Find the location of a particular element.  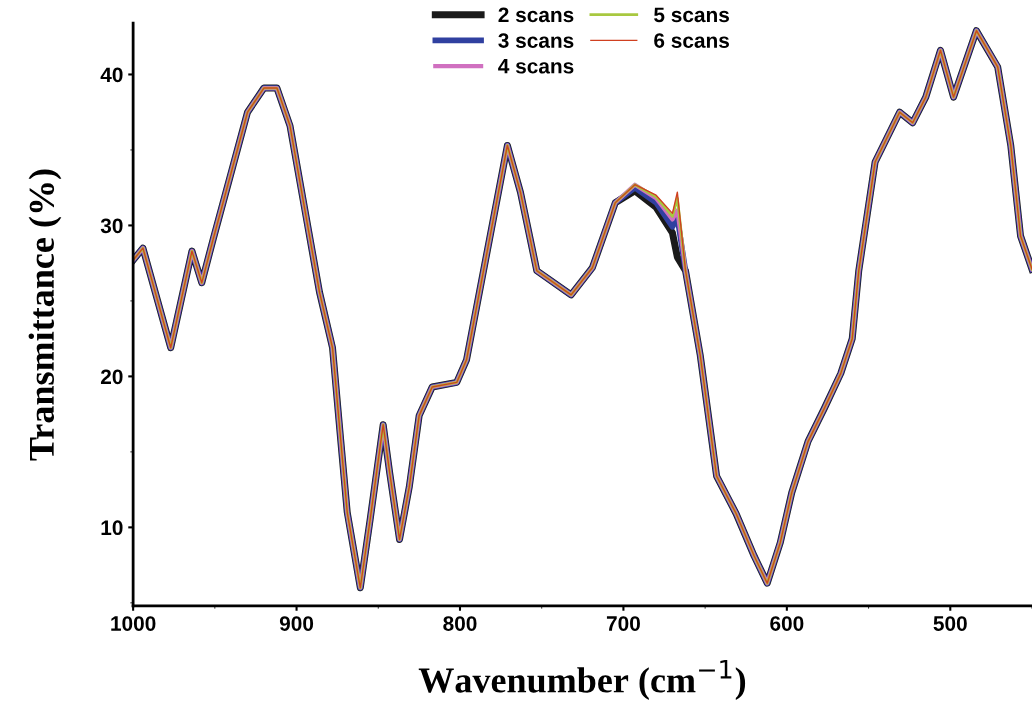

x-tick-label: 600 is located at coordinates (787, 623).